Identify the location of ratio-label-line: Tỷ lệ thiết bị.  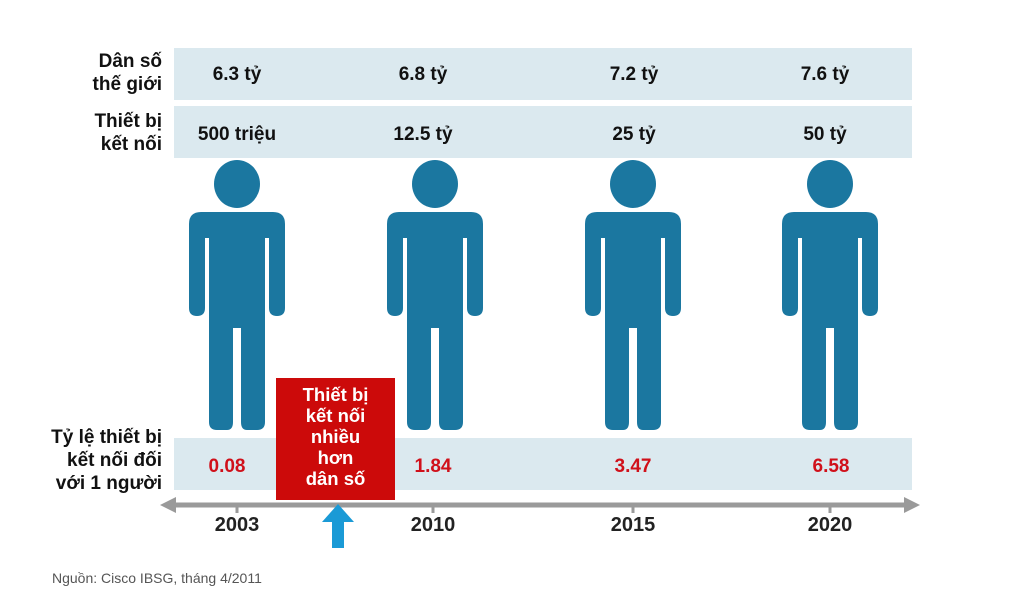
(106, 437).